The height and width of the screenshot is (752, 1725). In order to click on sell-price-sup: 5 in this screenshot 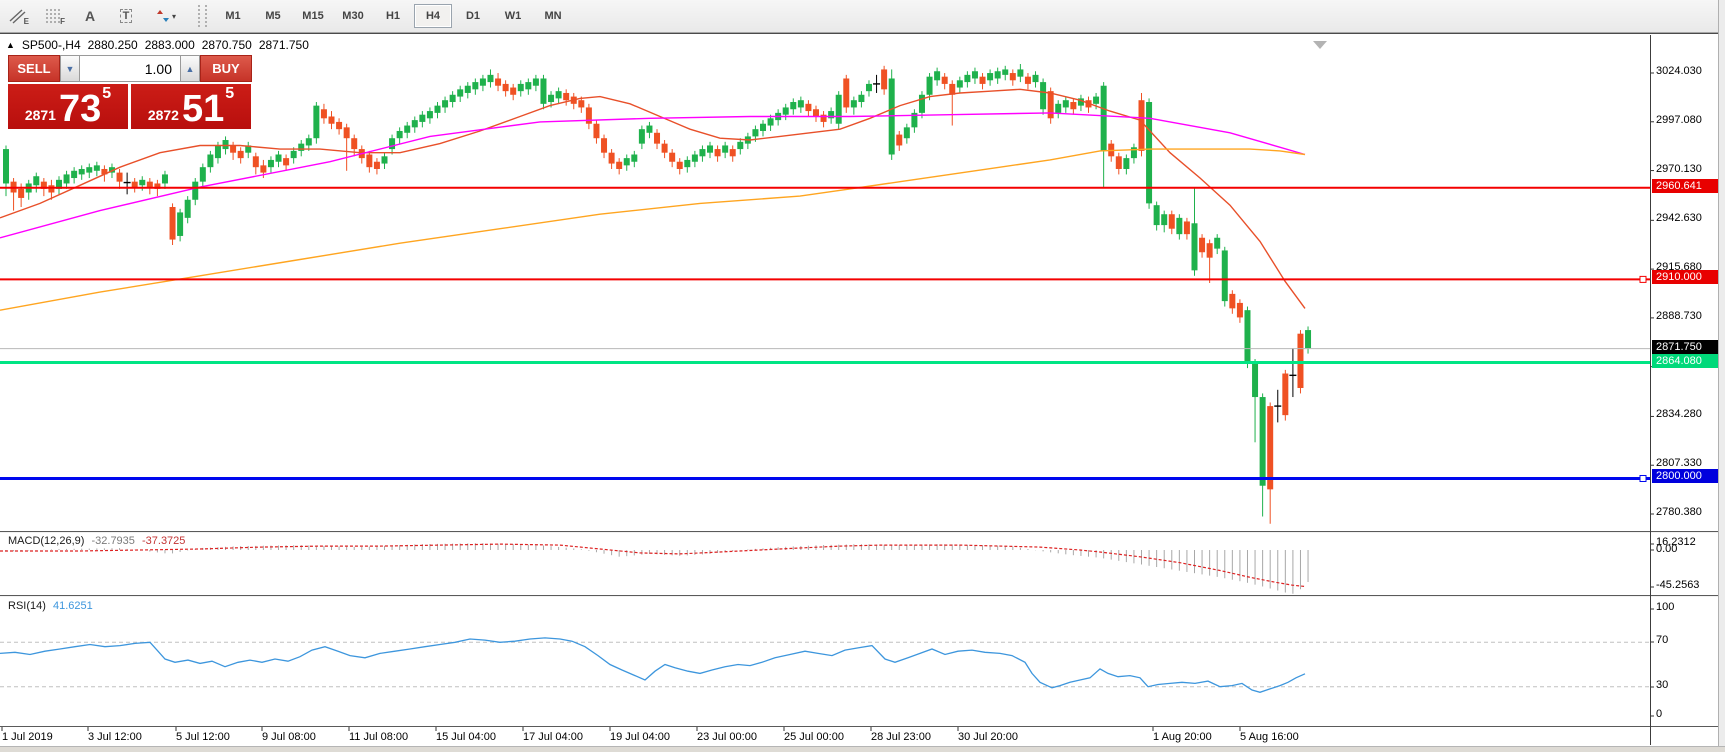, I will do `click(107, 93)`.